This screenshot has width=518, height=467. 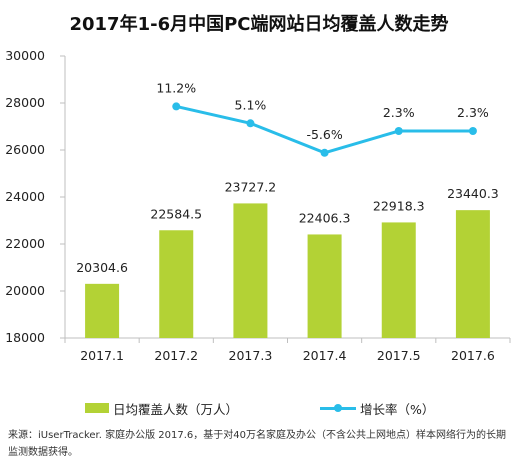 I want to click on bar-value-label: 23440.3, so click(x=473, y=193).